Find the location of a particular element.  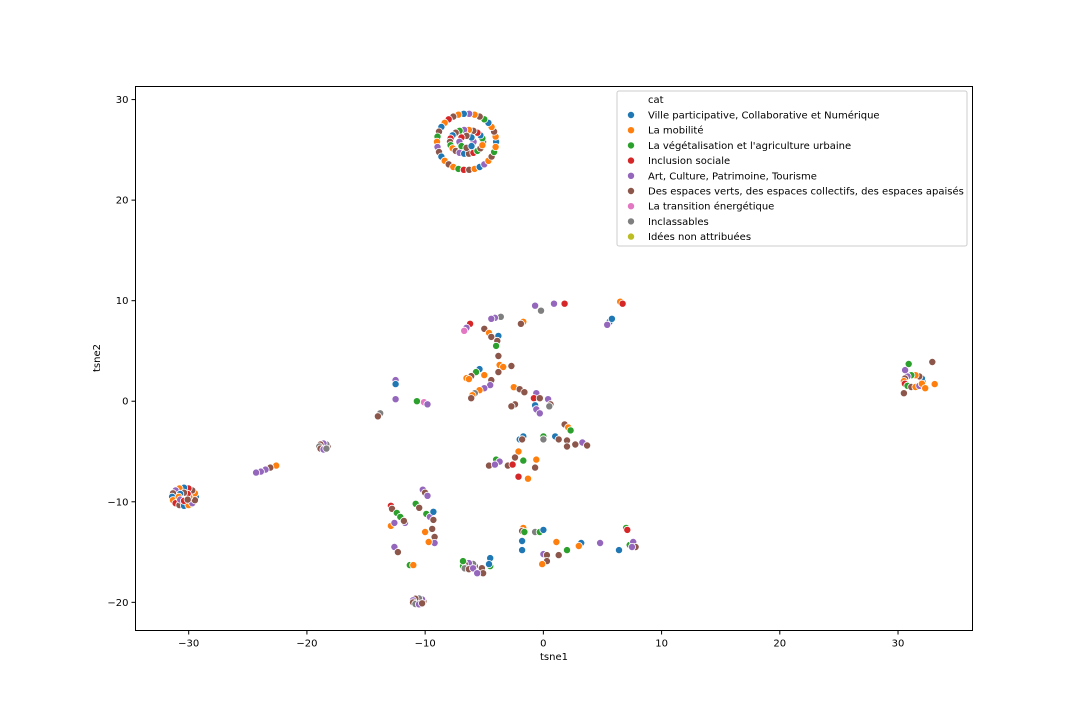

x-axis-label: tsne1 is located at coordinates (554, 657).